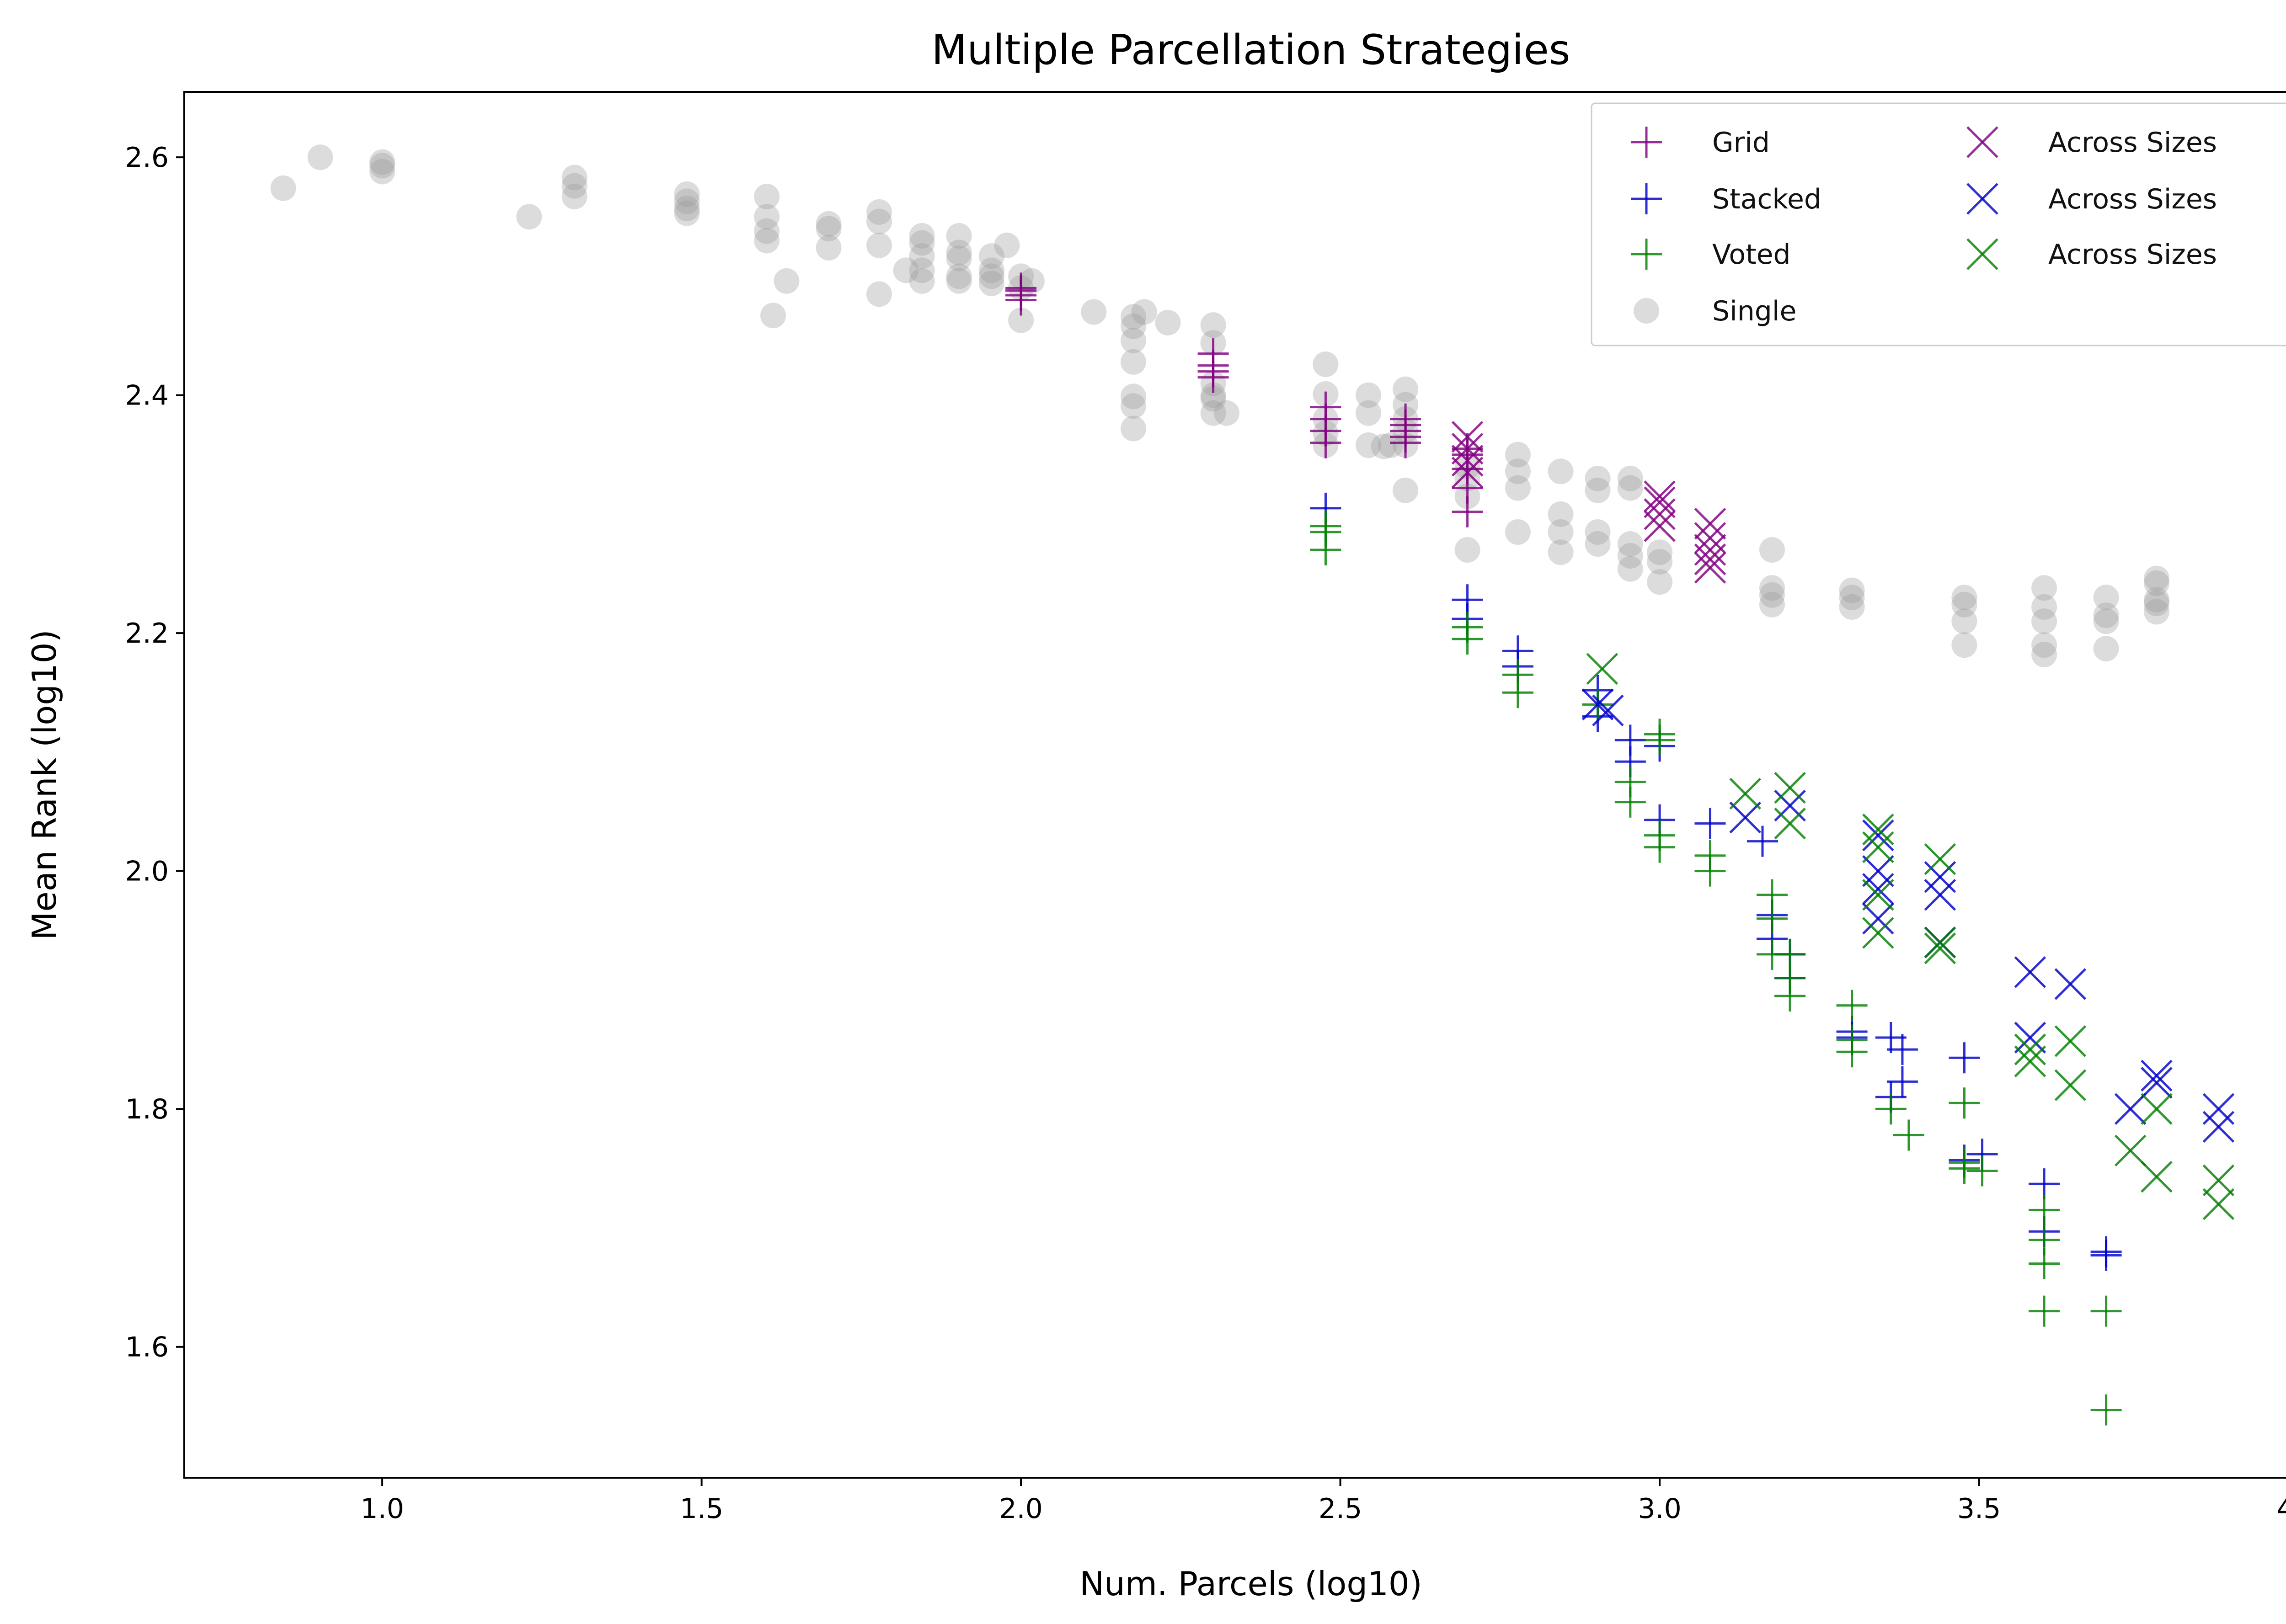 The width and height of the screenshot is (2286, 1624). What do you see at coordinates (1659, 1509) in the screenshot?
I see `x-tick-label: 3.0` at bounding box center [1659, 1509].